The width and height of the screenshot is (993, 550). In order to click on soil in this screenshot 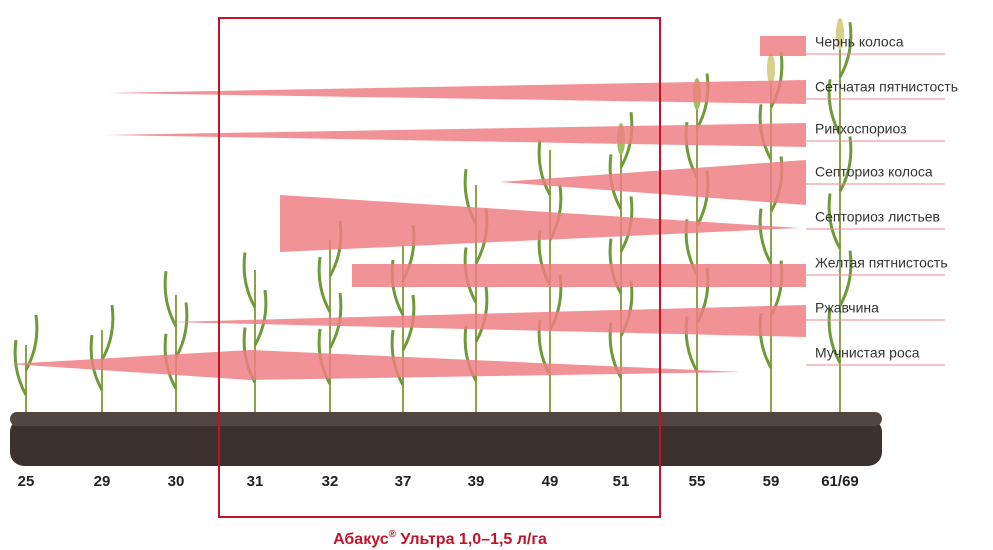, I will do `click(446, 442)`.